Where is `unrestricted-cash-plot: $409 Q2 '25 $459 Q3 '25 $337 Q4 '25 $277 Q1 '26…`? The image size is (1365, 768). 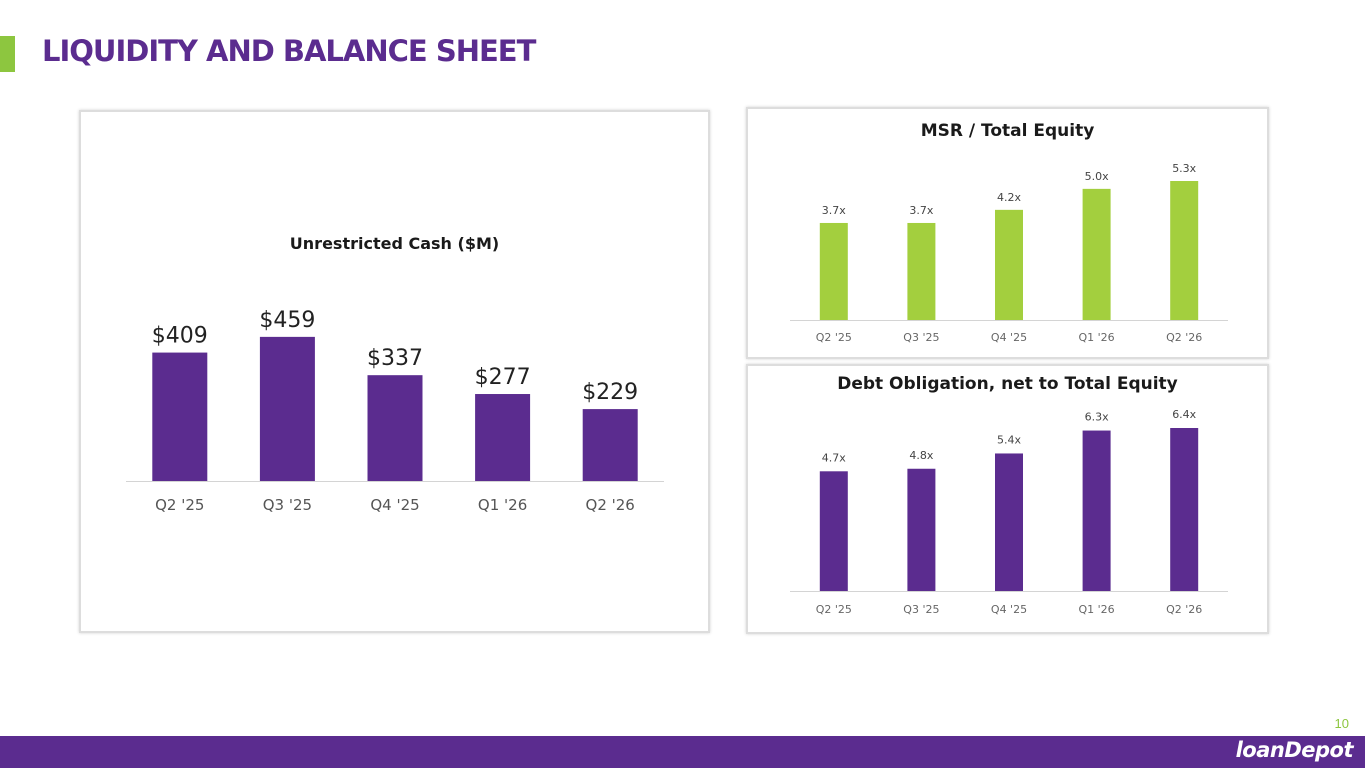
unrestricted-cash-plot: $409 Q2 '25 $459 Q3 '25 $337 Q4 '25 $277 Q1 '26… is located at coordinates (395, 411).